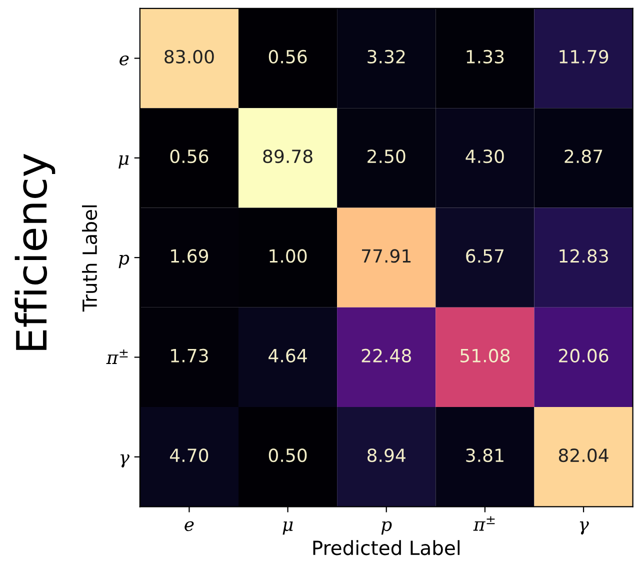 This screenshot has width=636, height=563. I want to click on data-label: 2.50, so click(387, 157).